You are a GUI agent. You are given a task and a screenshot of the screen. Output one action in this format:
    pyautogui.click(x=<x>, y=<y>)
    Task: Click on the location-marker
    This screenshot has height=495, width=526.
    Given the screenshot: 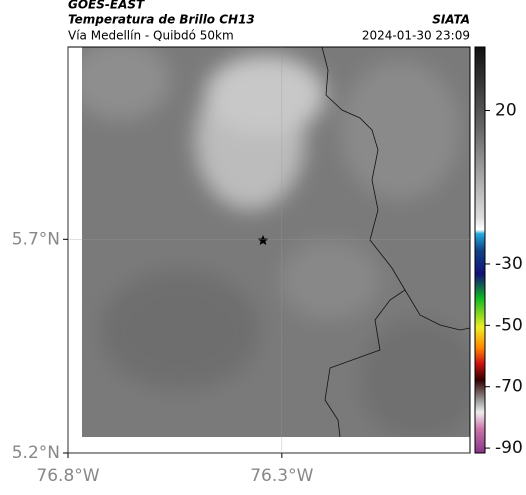 What is the action you would take?
    pyautogui.click(x=263, y=240)
    